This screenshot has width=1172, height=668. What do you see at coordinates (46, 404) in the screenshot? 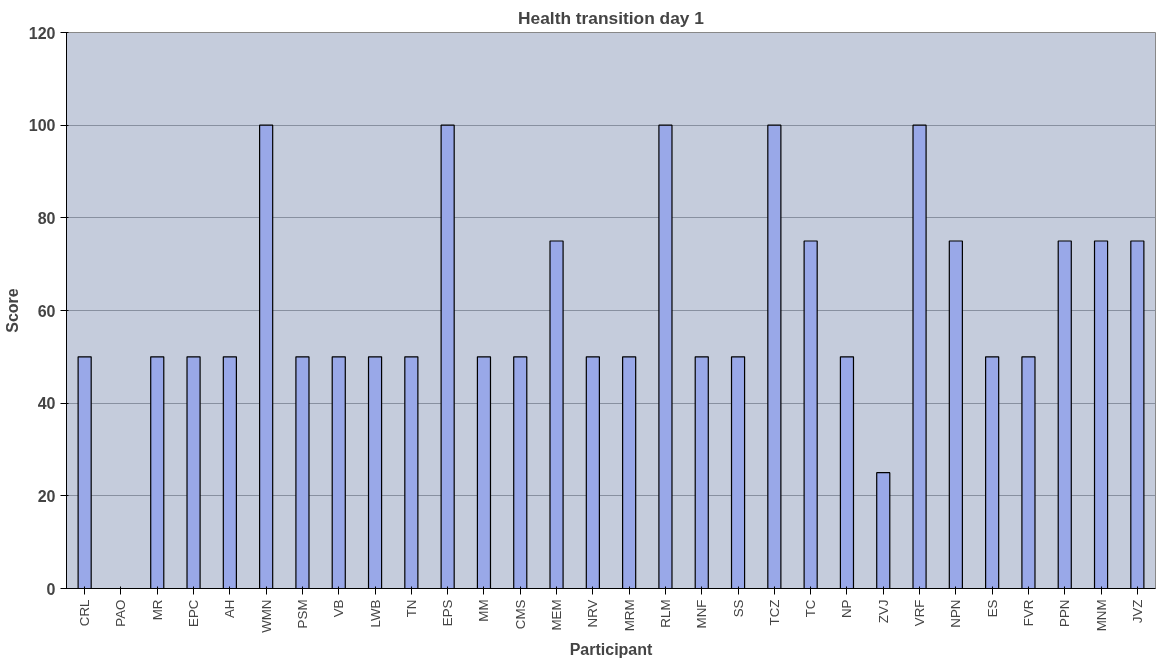
I see `y-tick-label: 40` at bounding box center [46, 404].